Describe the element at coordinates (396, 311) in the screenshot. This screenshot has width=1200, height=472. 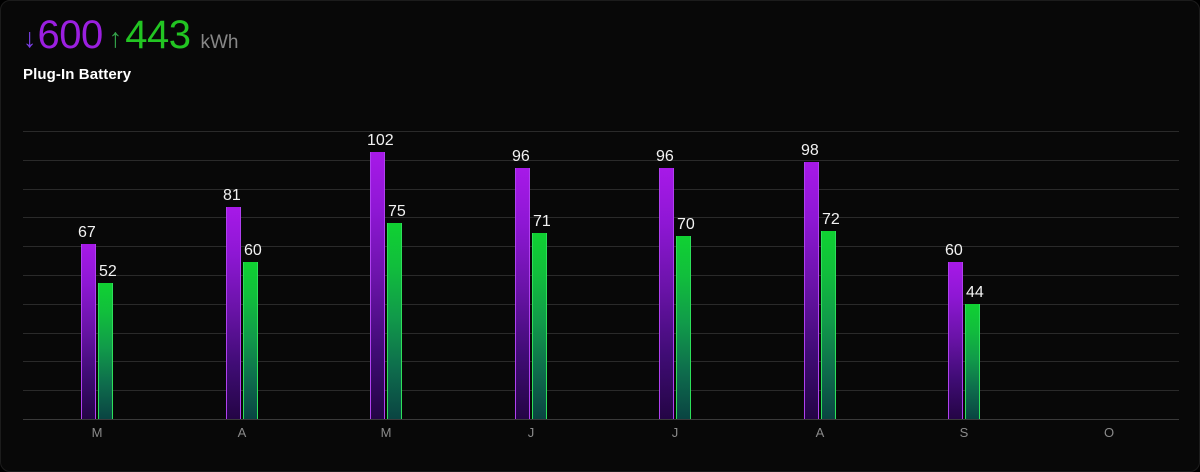
I see `bar-export: 75` at that location.